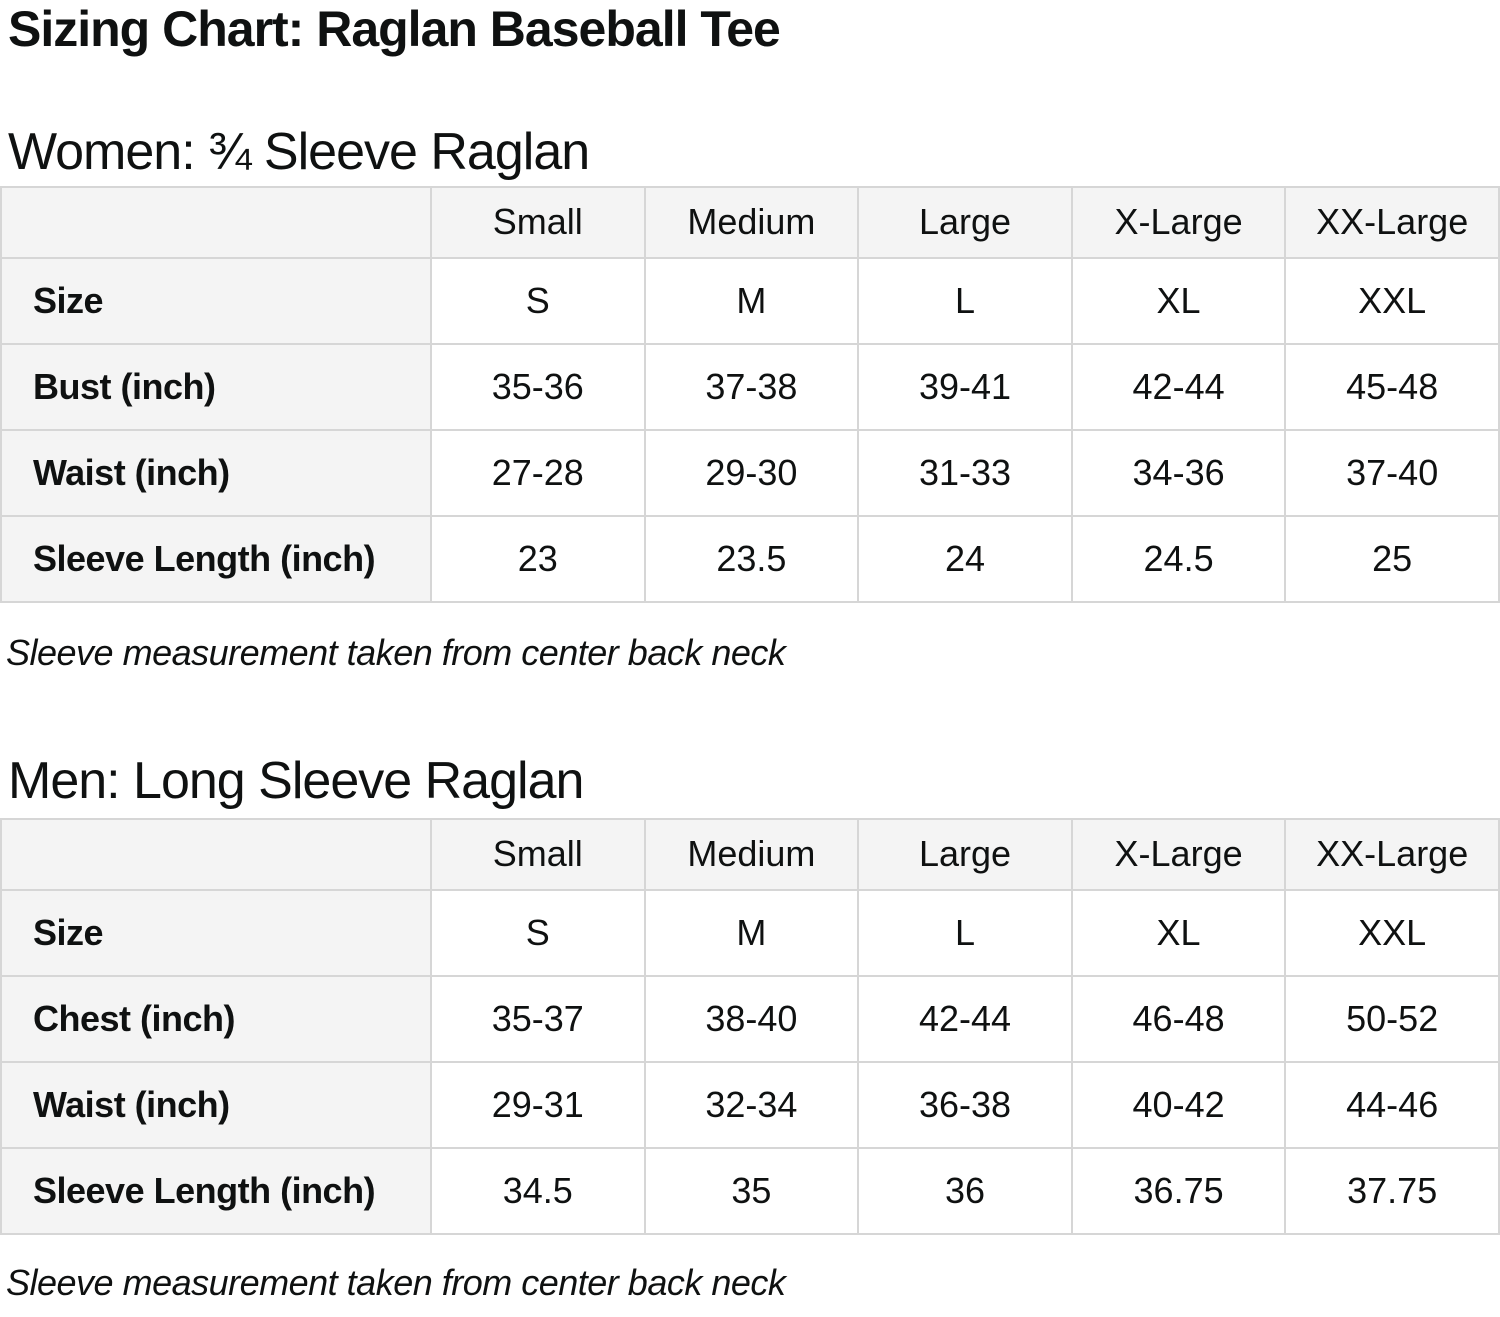  What do you see at coordinates (1178, 1190) in the screenshot?
I see `table-cell: 36.75` at bounding box center [1178, 1190].